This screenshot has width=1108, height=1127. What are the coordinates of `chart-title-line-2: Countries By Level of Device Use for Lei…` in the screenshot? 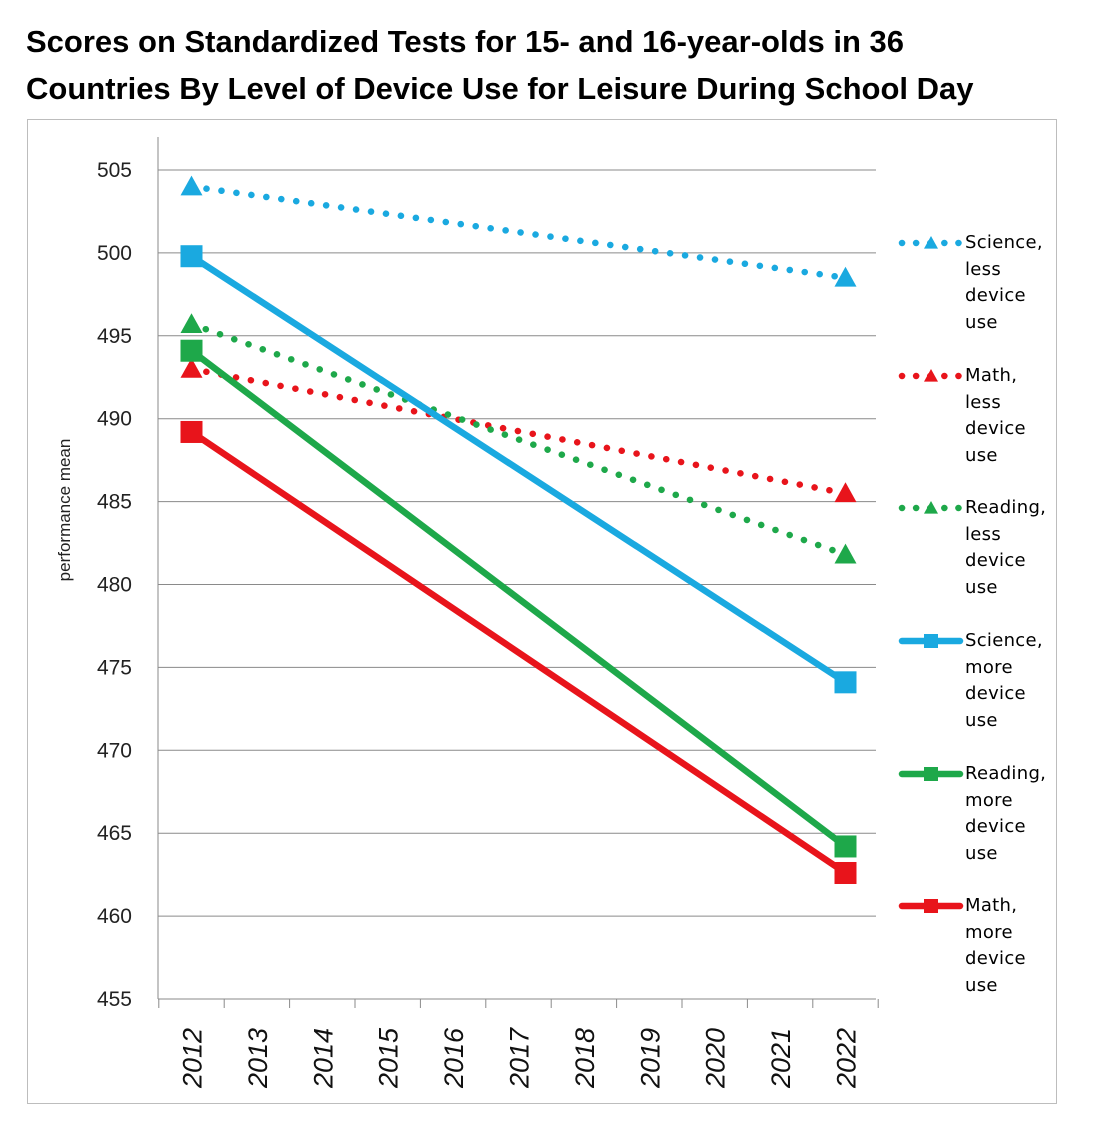 It's located at (500, 88).